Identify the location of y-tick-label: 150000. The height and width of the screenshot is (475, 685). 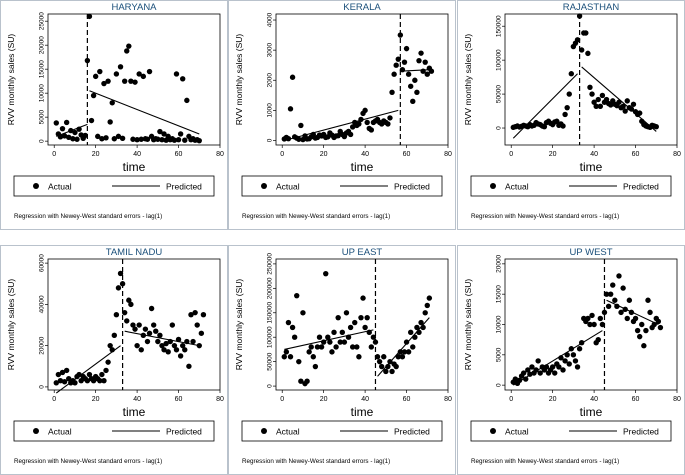
(498, 26).